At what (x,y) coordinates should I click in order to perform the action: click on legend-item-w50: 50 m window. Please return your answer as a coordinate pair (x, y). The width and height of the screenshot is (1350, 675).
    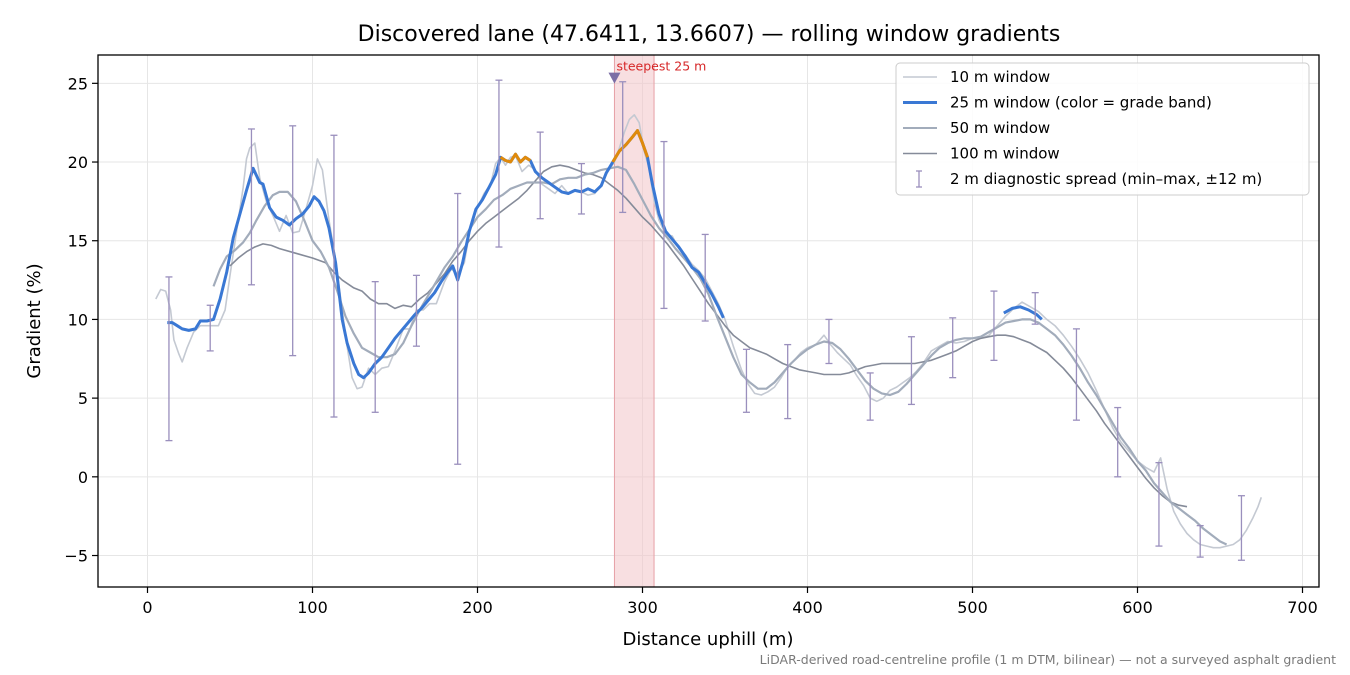
    Looking at the image, I should click on (976, 128).